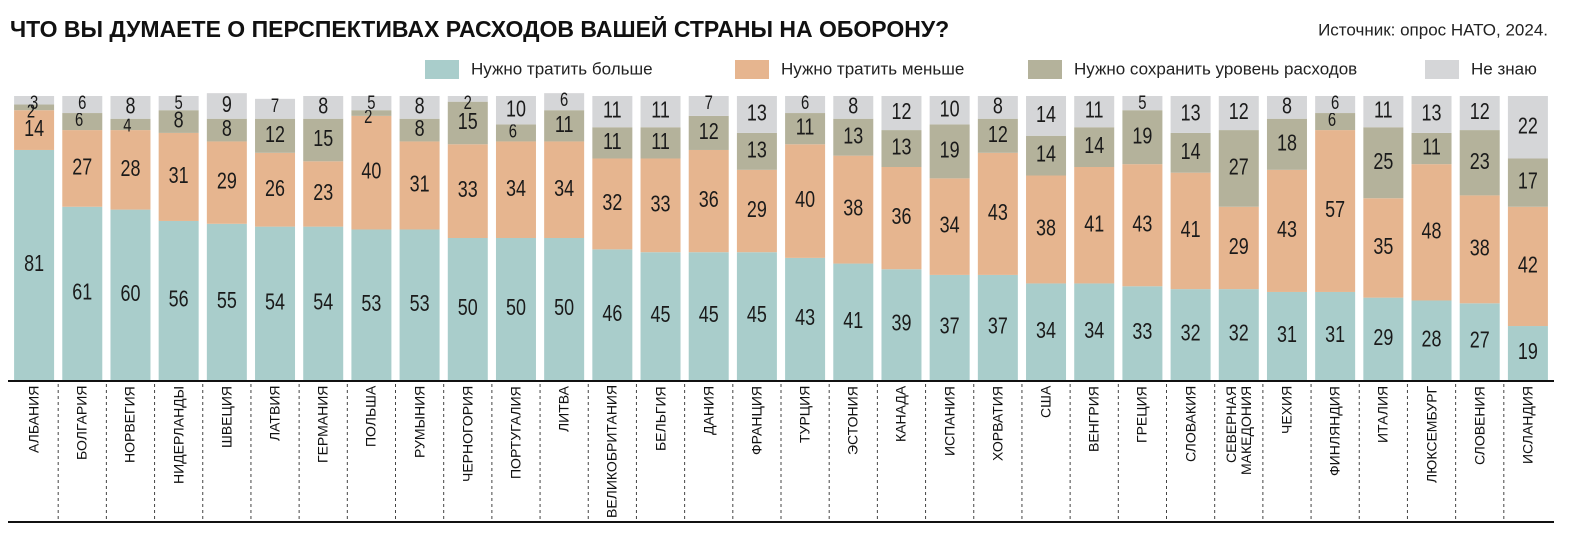 The width and height of the screenshot is (1596, 548). I want to click on value-label: 5, so click(1142, 102).